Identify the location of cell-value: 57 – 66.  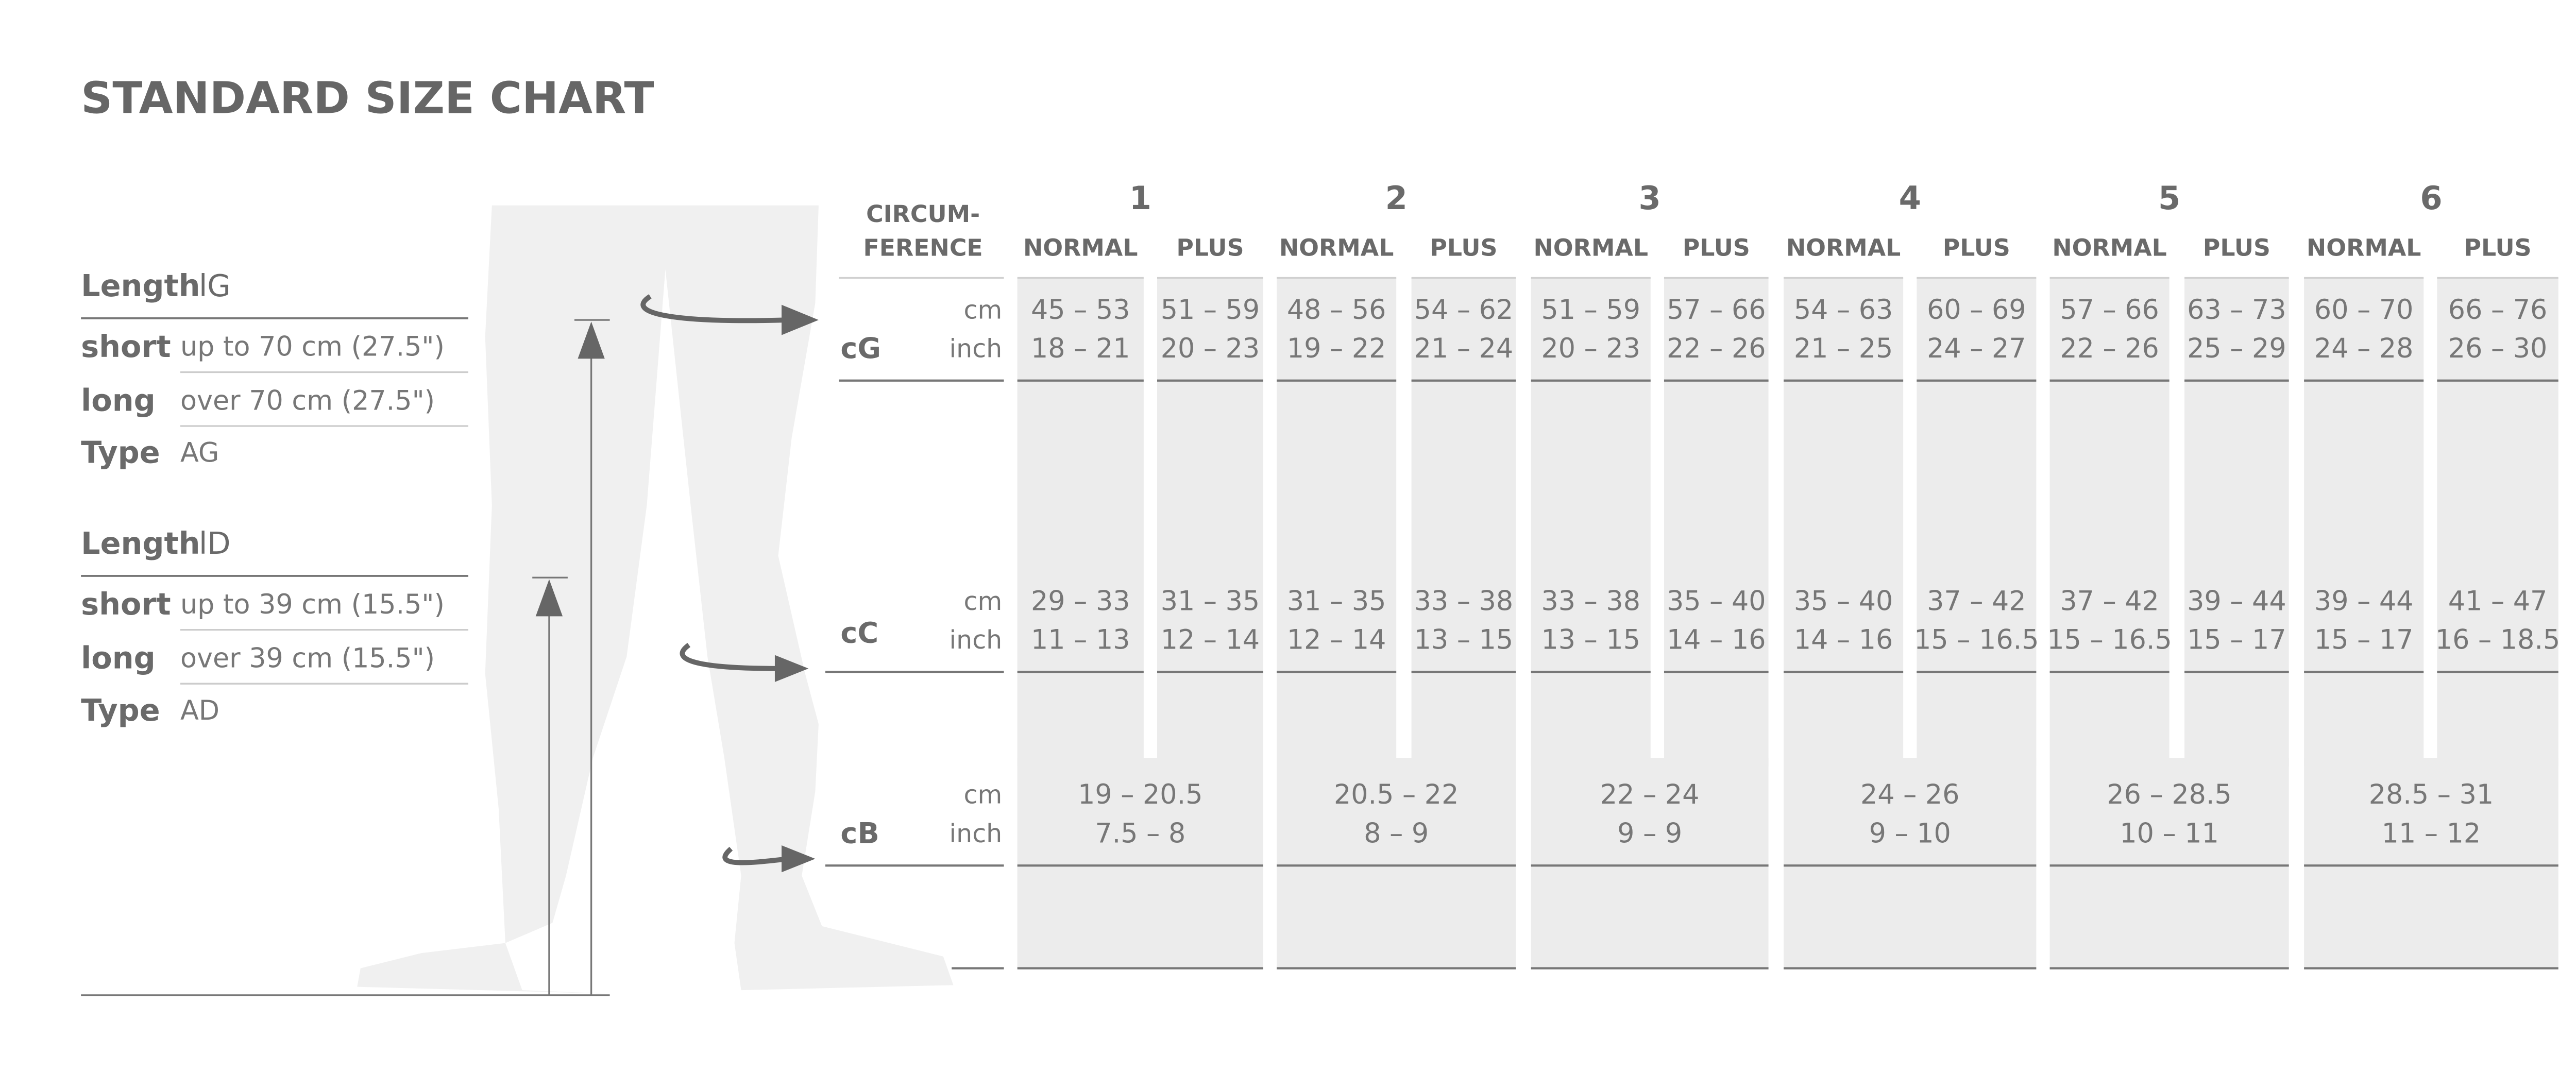
(2109, 310).